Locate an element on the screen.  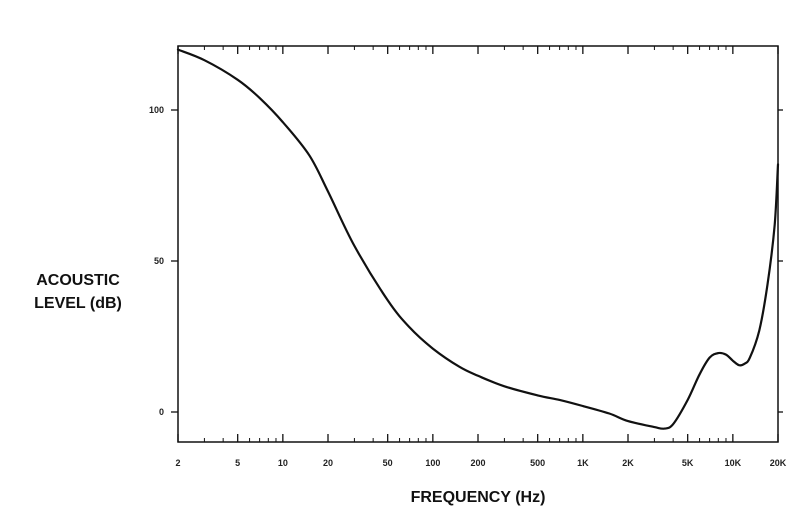
x-tick-label: 20 is located at coordinates (328, 463).